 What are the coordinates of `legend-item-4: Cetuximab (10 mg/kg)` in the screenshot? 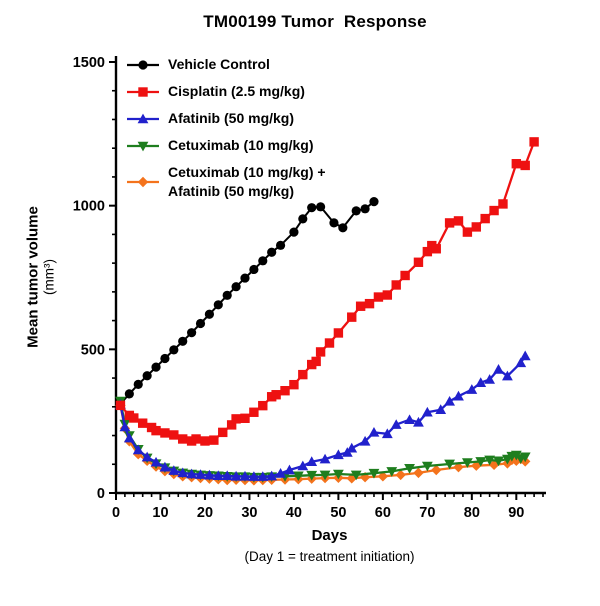 It's located at (226, 145).